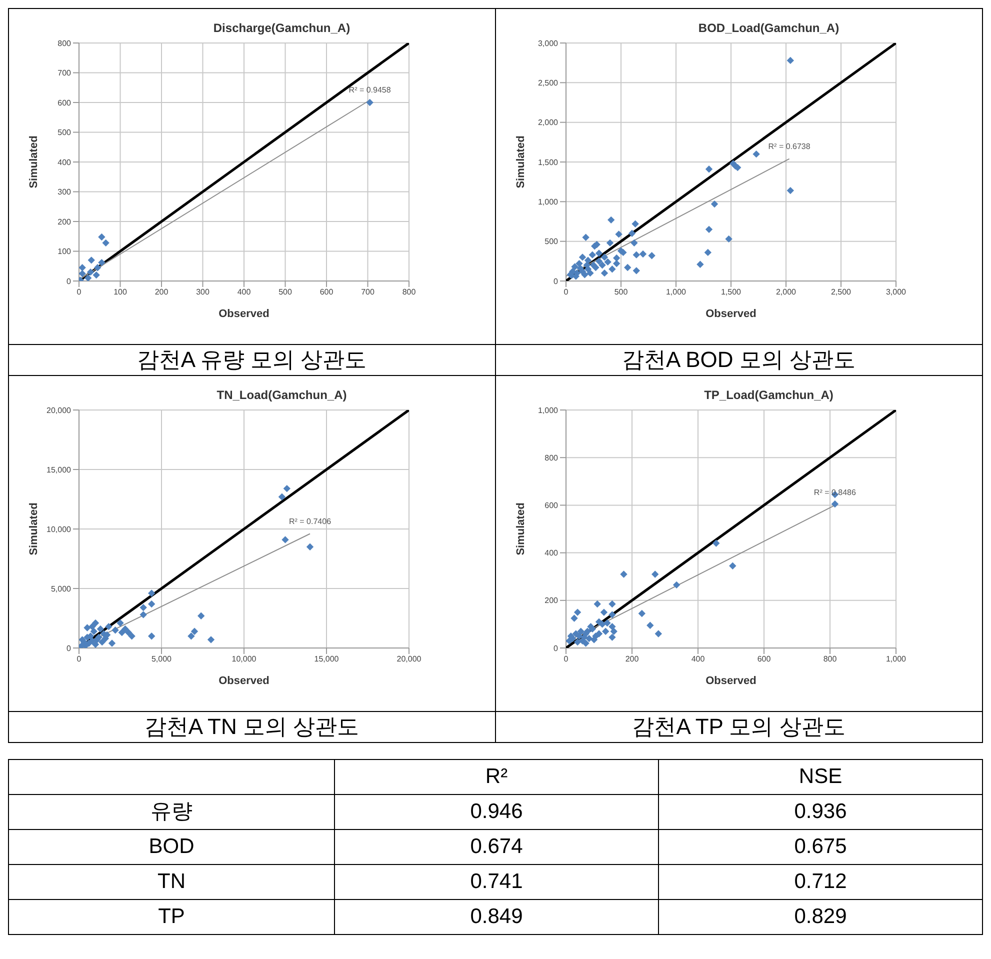 Image resolution: width=991 pixels, height=959 pixels. What do you see at coordinates (547, 123) in the screenshot?
I see `y-tick-label: 2,000` at bounding box center [547, 123].